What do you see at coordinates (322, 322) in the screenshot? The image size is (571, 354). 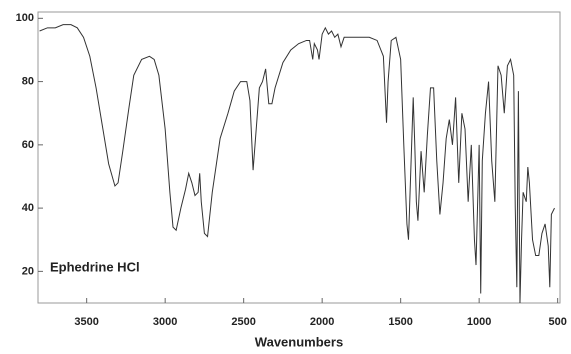 I see `x-tick-label: 2000` at bounding box center [322, 322].